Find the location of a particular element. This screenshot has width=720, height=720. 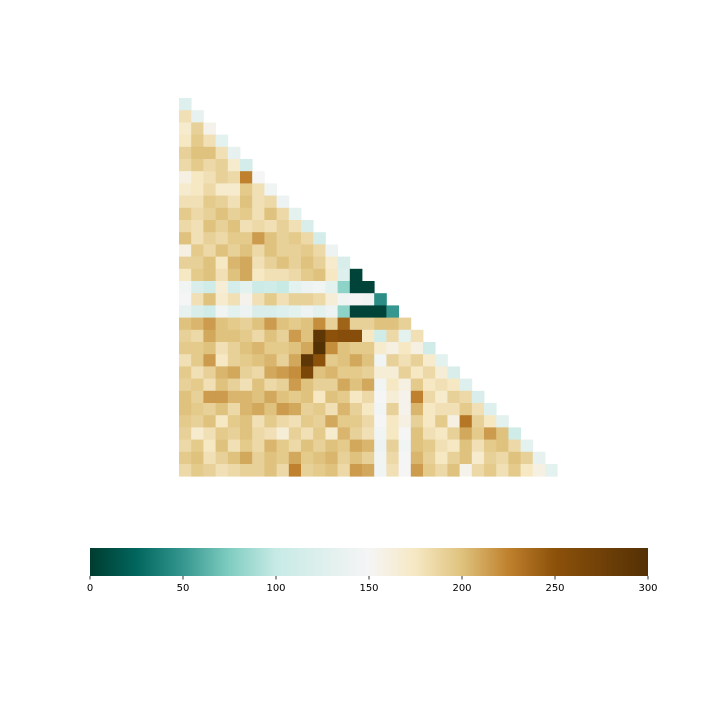

heatmap-cell-r8-c4 is located at coordinates (234, 202).